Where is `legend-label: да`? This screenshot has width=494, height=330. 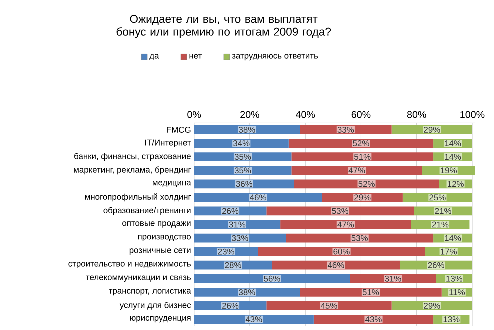 legend-label: да is located at coordinates (155, 57).